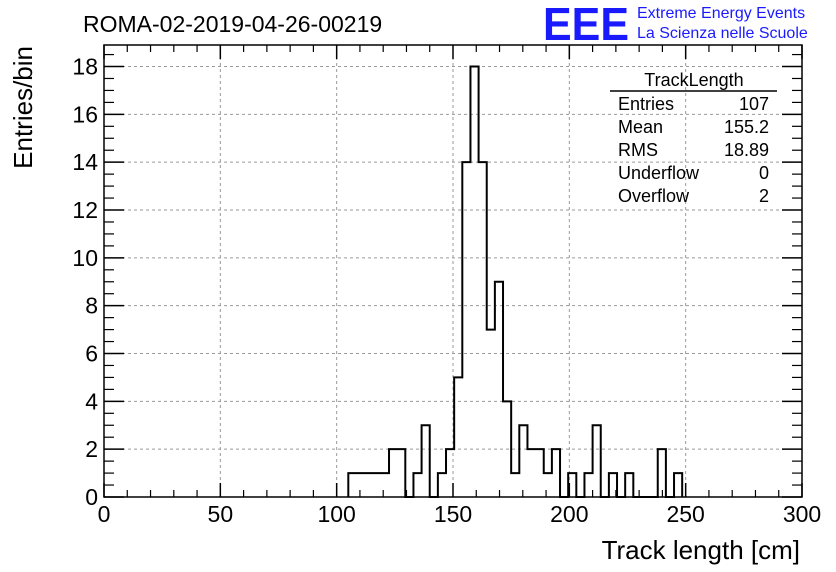 The image size is (836, 572). What do you see at coordinates (722, 33) in the screenshot?
I see `logo-line2: La Scienza nelle Scuole` at bounding box center [722, 33].